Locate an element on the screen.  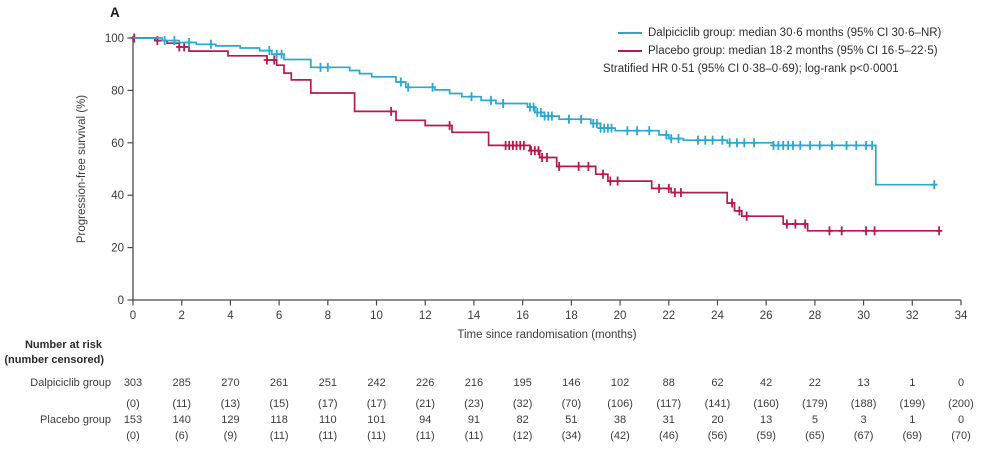
risk-table-title: Number at risk is located at coordinates (63, 345).